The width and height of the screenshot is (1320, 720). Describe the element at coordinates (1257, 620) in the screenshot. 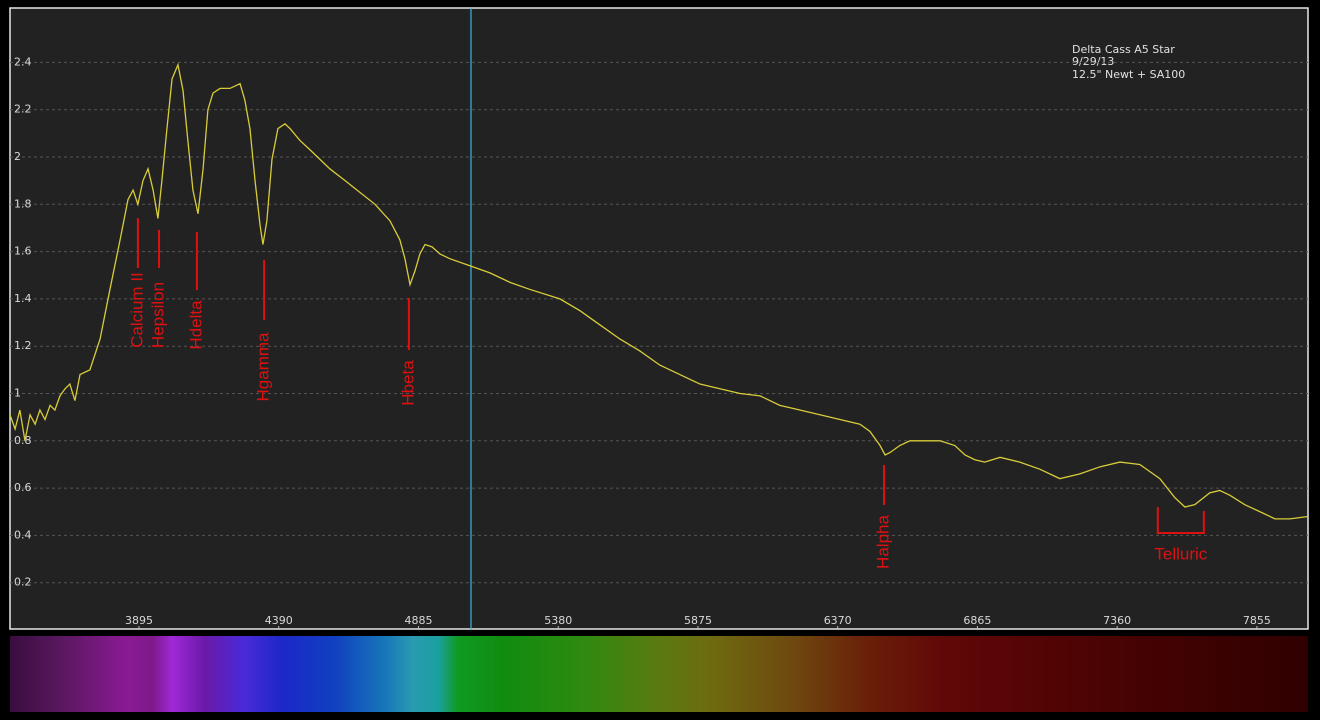

I see `x-tick-label: 7855` at that location.